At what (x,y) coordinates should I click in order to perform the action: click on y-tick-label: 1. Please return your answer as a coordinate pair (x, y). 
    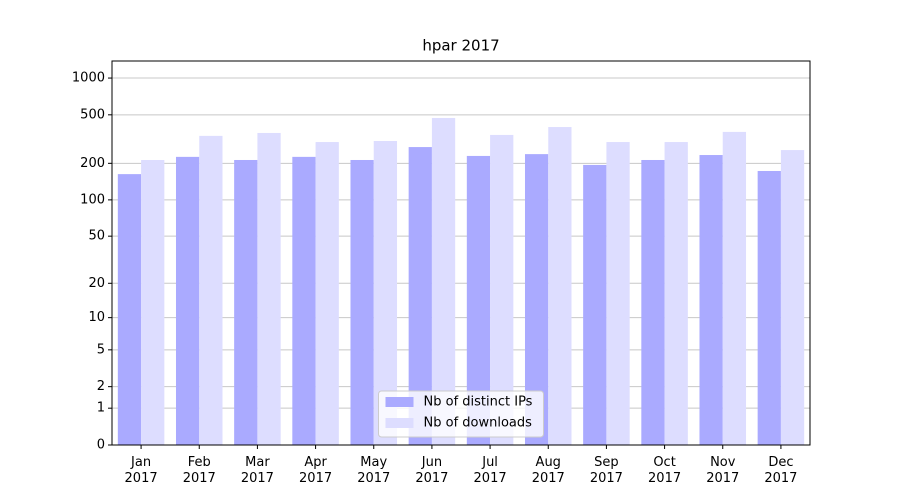
    Looking at the image, I should click on (101, 408).